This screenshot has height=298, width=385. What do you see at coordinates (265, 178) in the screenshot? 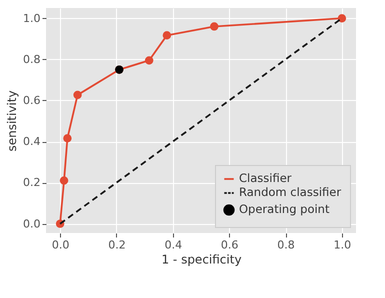
I see `legend-label: Classifier` at bounding box center [265, 178].